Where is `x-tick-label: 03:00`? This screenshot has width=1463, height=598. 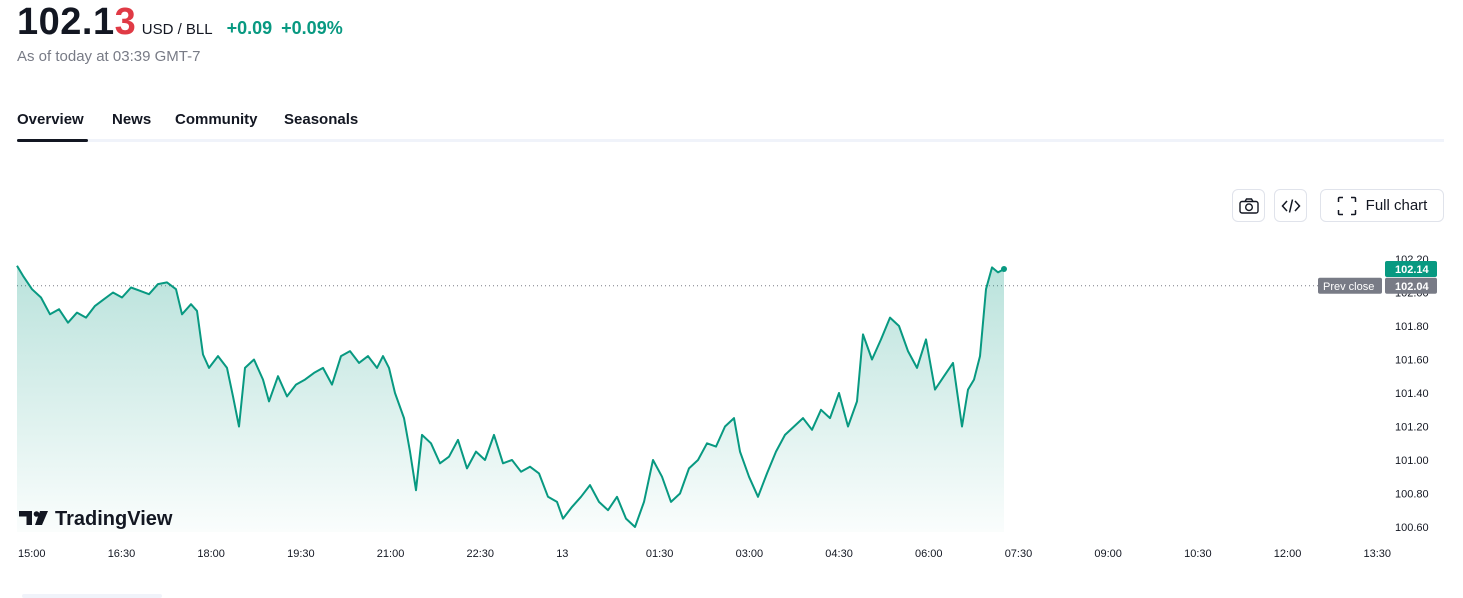
x-tick-label: 03:00 is located at coordinates (750, 554).